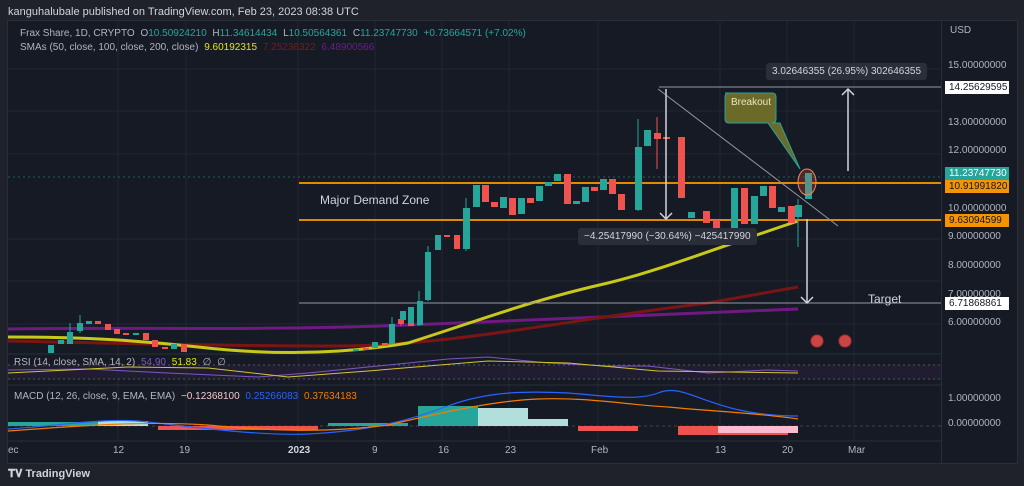 The image size is (1024, 486). Describe the element at coordinates (185, 450) in the screenshot. I see `time-tick: 19` at that location.